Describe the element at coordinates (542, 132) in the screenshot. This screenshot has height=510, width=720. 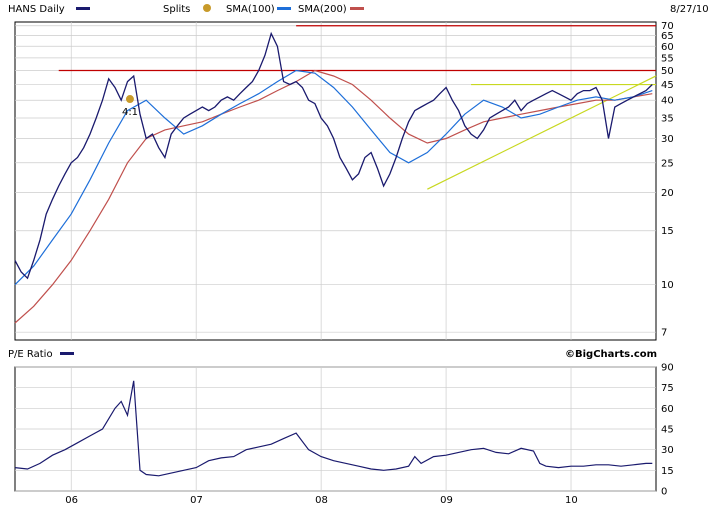
I see `support-trendline` at that location.